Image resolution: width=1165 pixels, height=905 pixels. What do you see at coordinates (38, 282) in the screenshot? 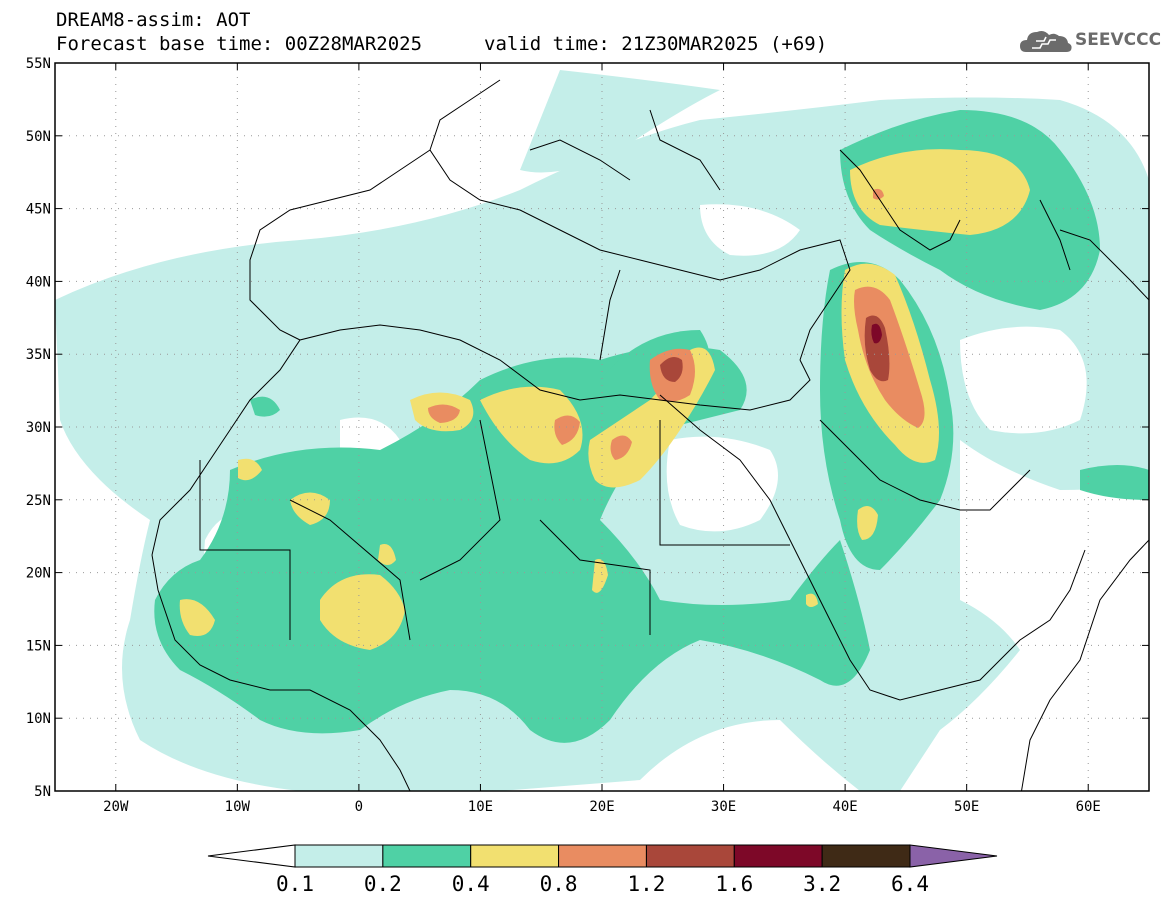
I see `lat-tick-label: 40N` at bounding box center [38, 282].